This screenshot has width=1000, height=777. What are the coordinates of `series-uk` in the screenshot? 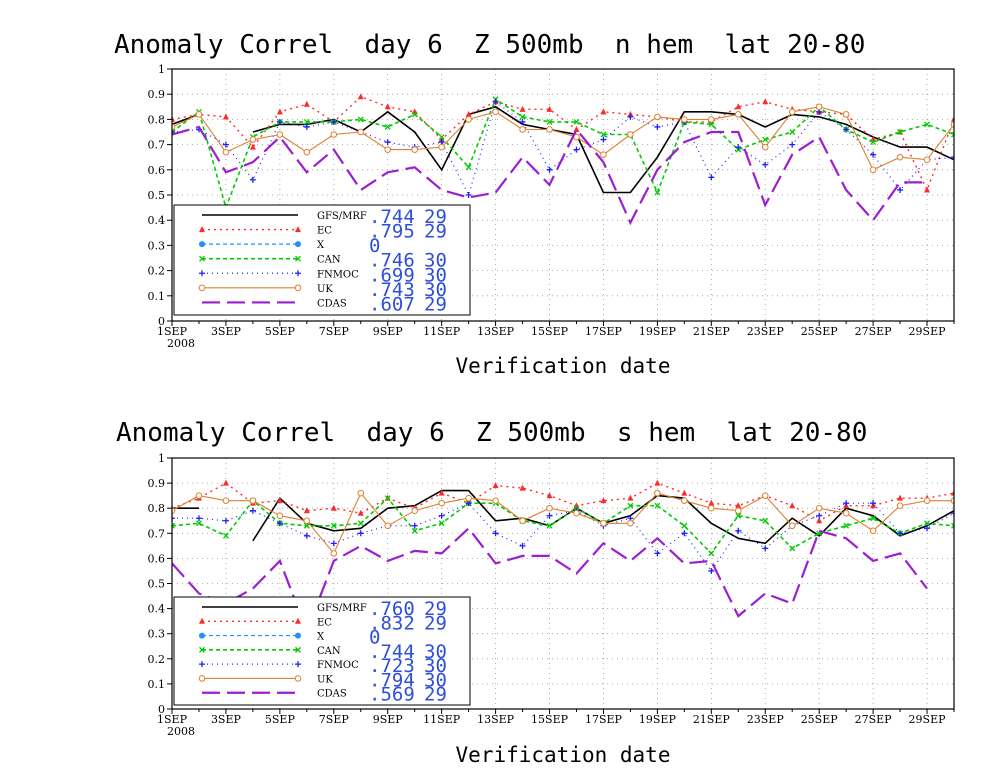 It's located at (563, 138).